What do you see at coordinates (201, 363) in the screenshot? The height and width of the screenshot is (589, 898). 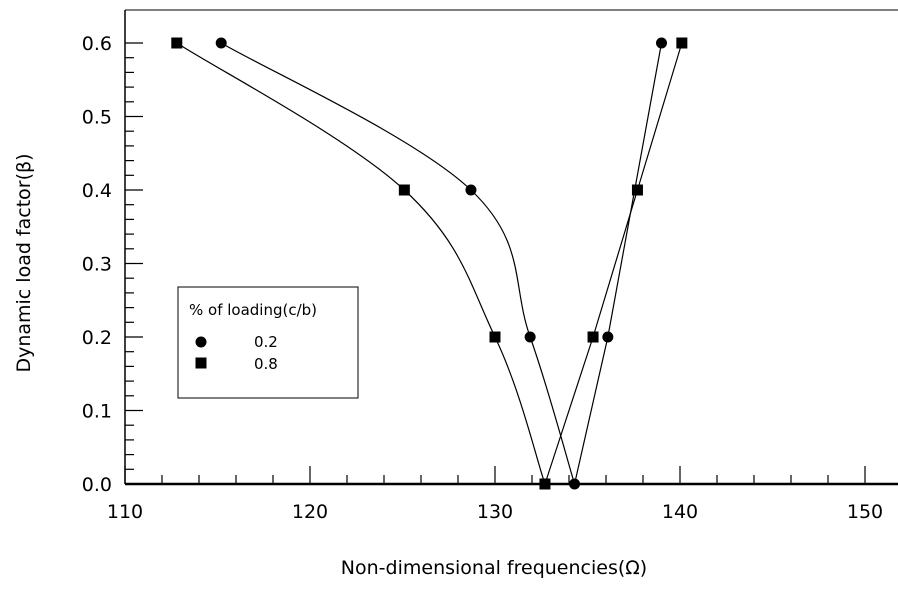 I see `legend-marker-square` at bounding box center [201, 363].